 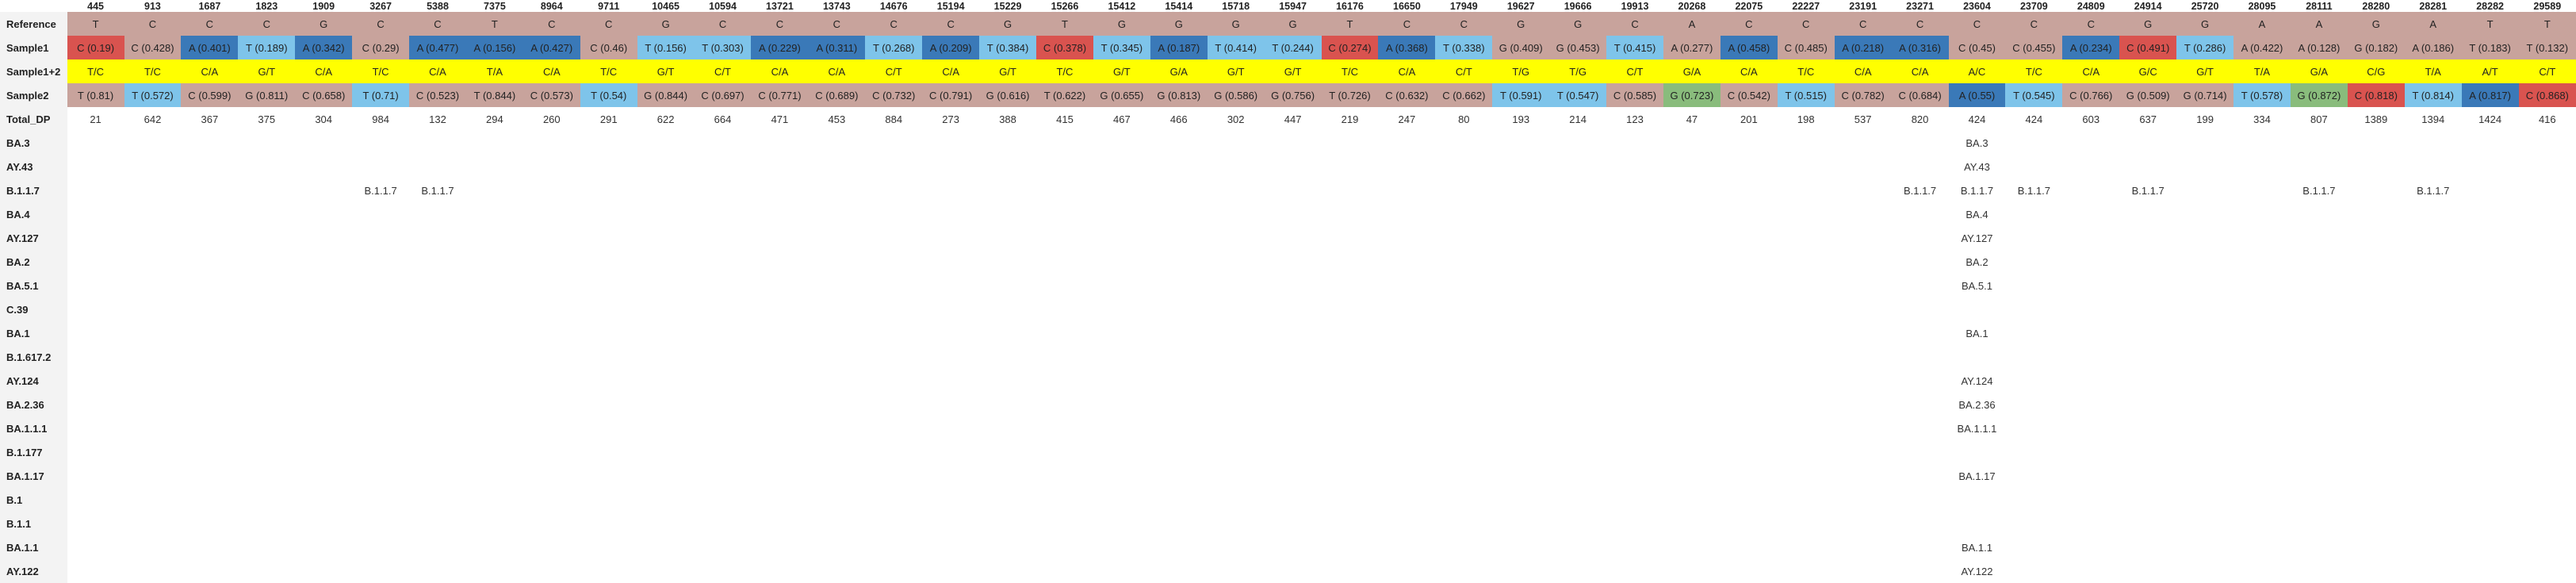 What do you see at coordinates (1064, 71) in the screenshot?
I see `combined-cell: T/C` at bounding box center [1064, 71].